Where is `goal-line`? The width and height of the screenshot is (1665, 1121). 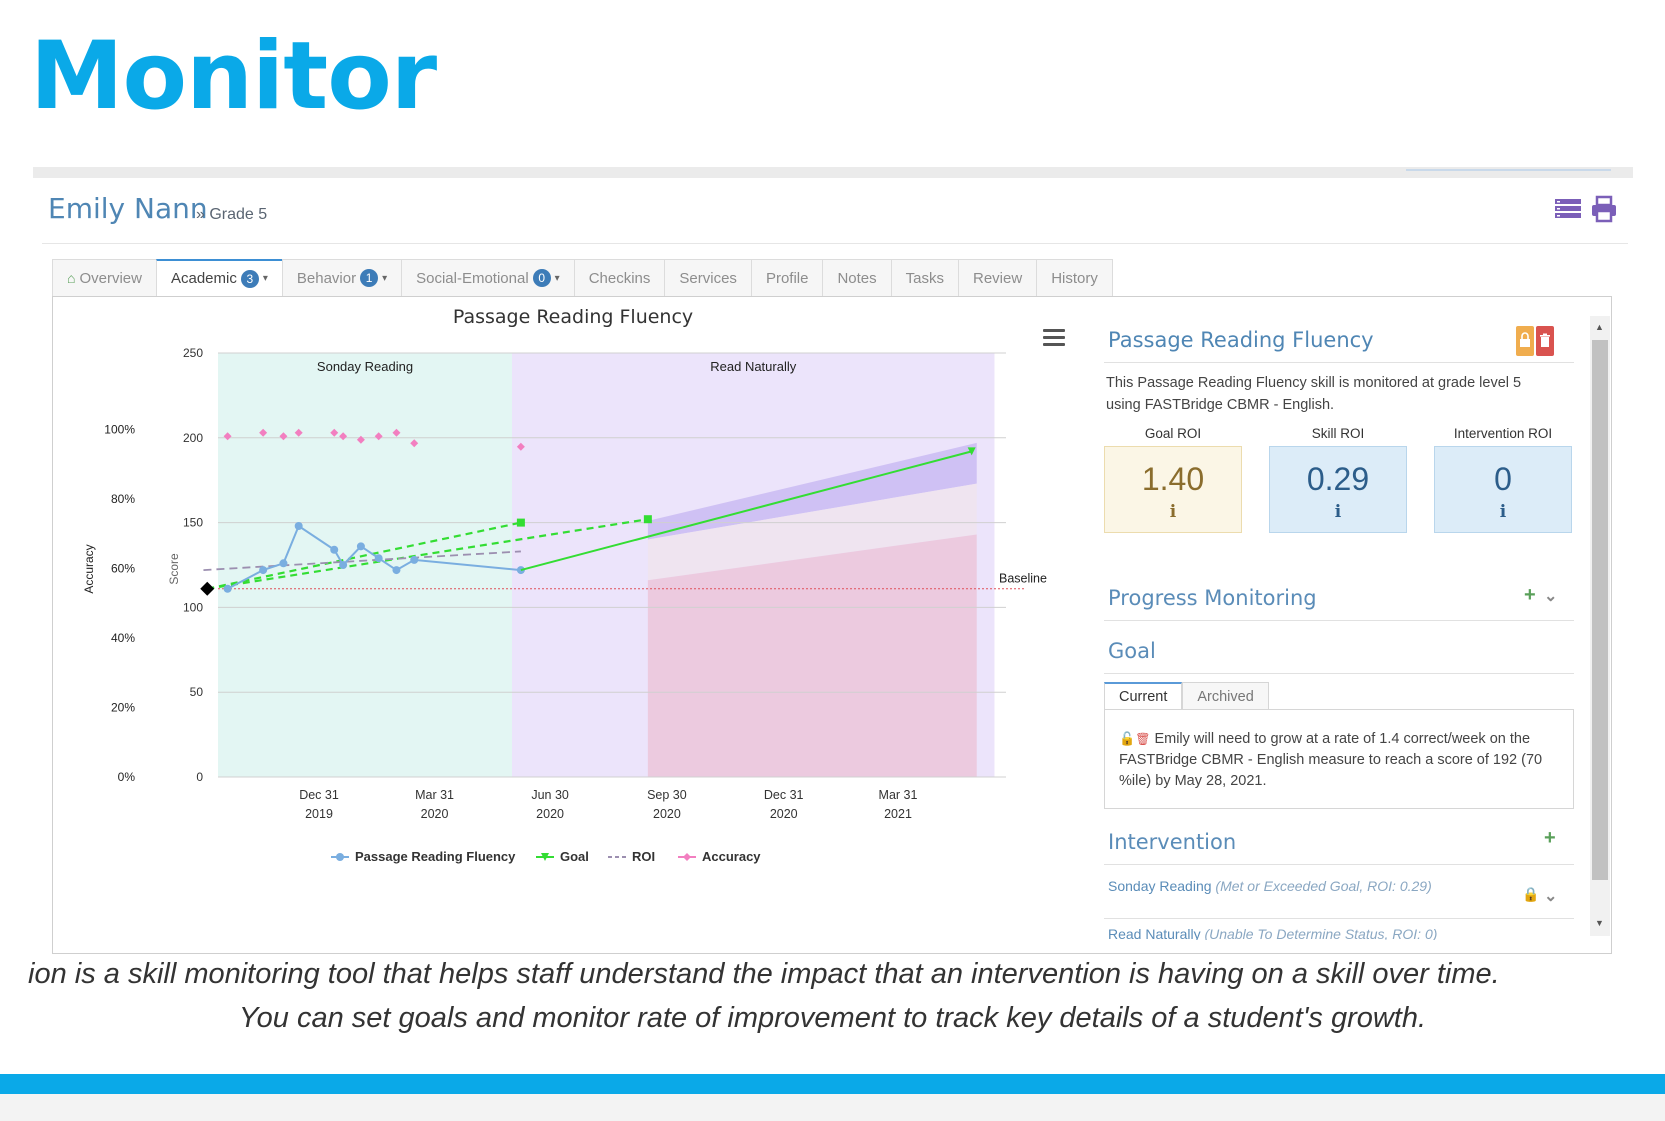
goal-line is located at coordinates (746, 511).